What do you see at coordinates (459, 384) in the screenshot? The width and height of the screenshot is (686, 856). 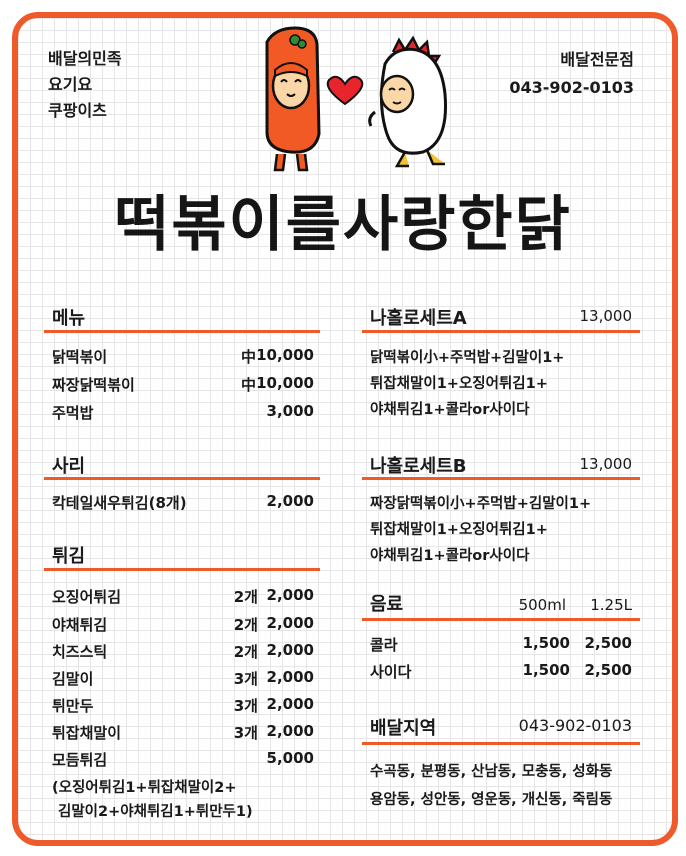 I see `set-a-line: 튀잡채말이1+오징어튀김1+` at bounding box center [459, 384].